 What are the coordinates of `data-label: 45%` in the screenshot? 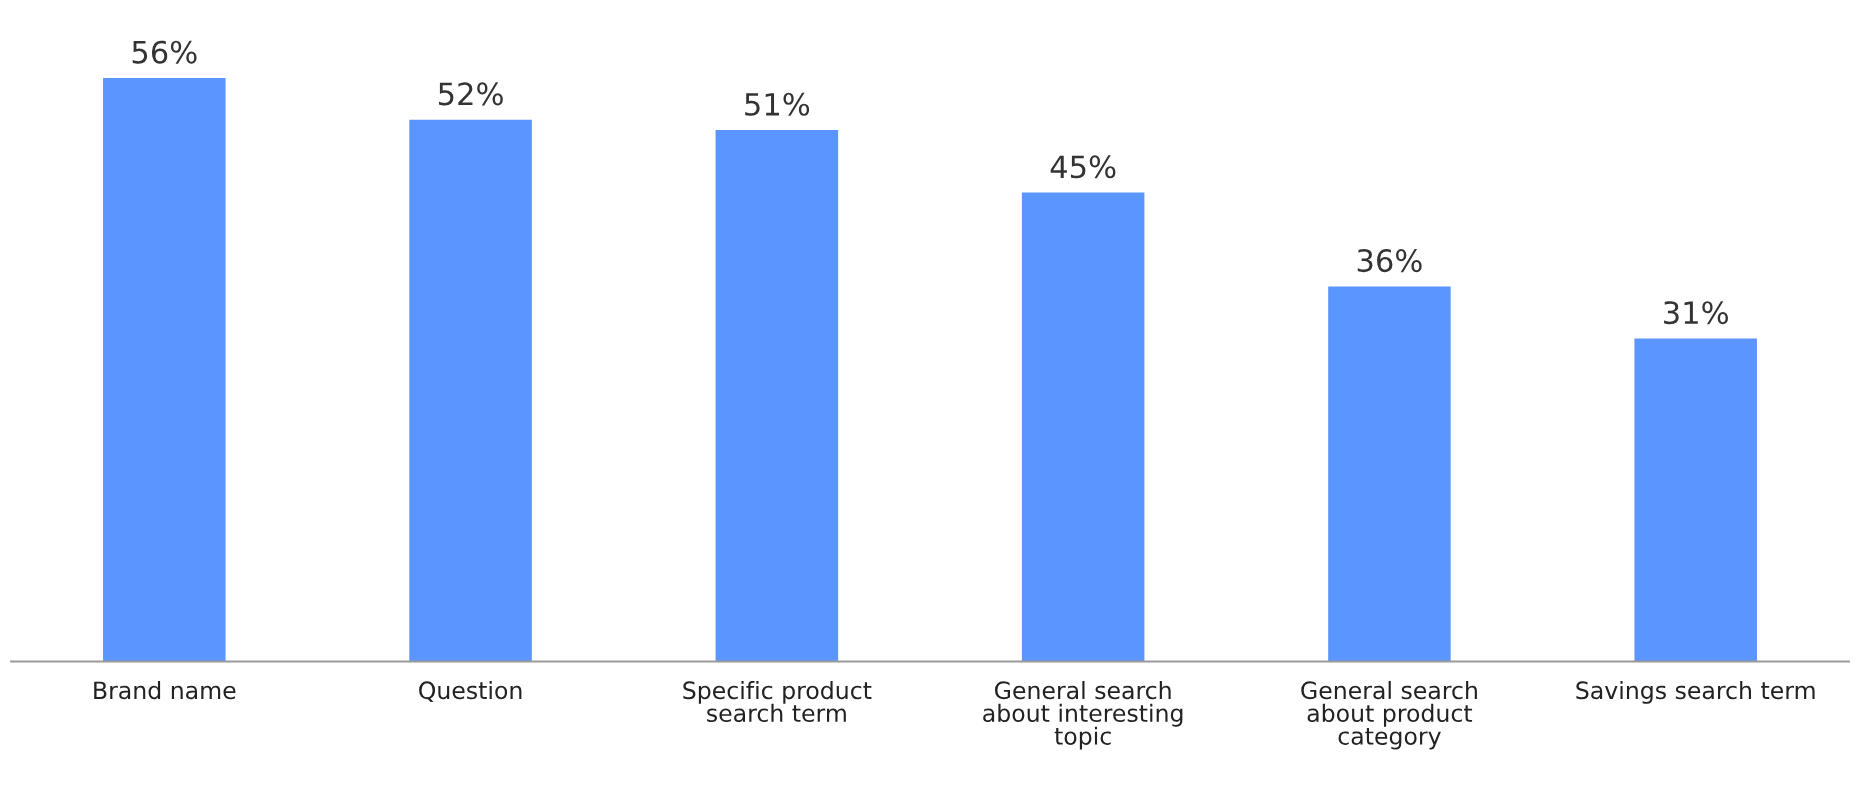 It's located at (1083, 167).